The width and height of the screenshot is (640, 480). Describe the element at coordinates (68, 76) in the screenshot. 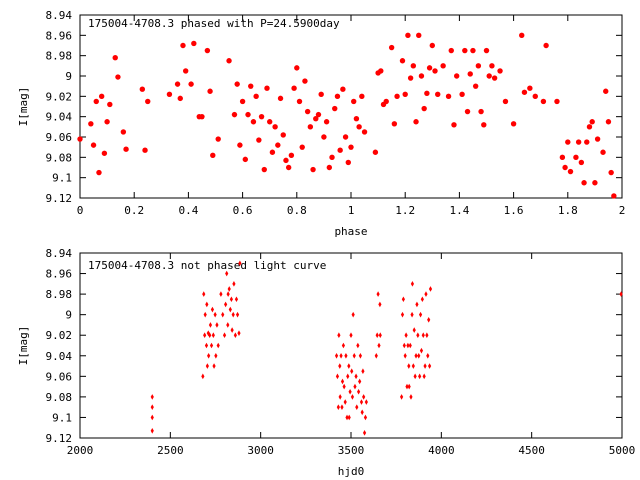

I see `y-tick-label: 9` at that location.